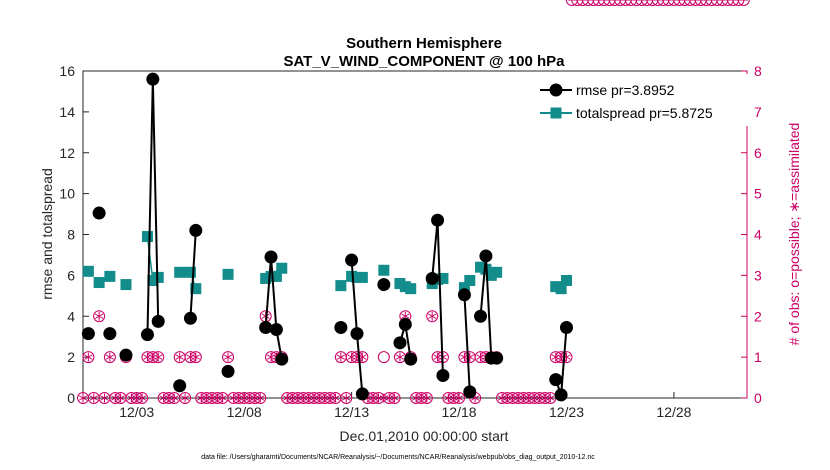  Describe the element at coordinates (758, 398) in the screenshot. I see `y2-tick-label: 0` at that location.